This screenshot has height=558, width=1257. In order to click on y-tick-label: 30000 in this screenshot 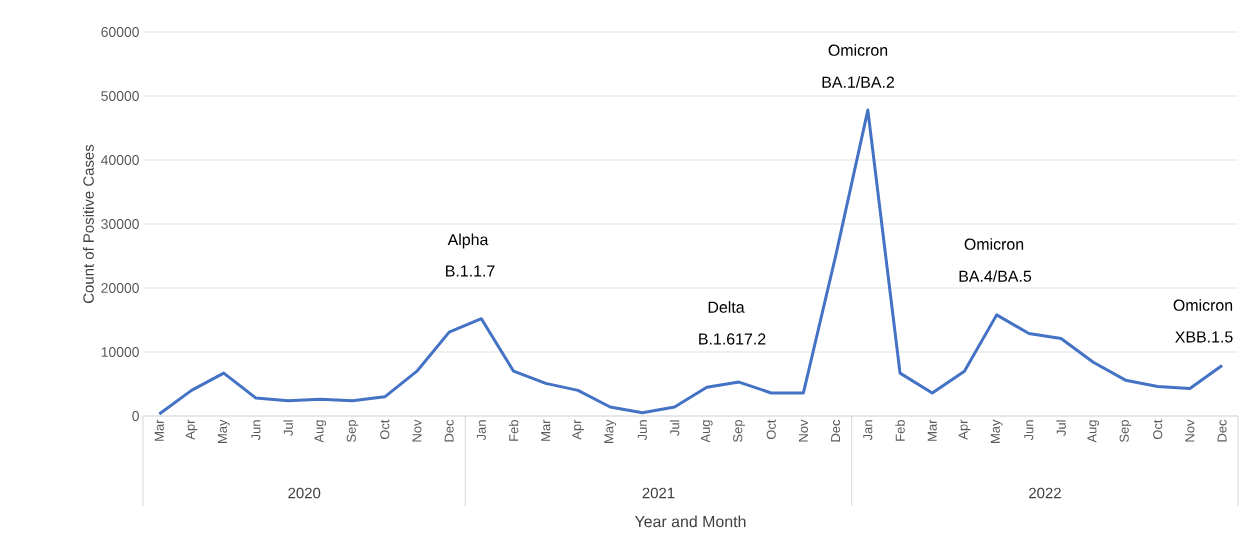, I will do `click(120, 224)`.